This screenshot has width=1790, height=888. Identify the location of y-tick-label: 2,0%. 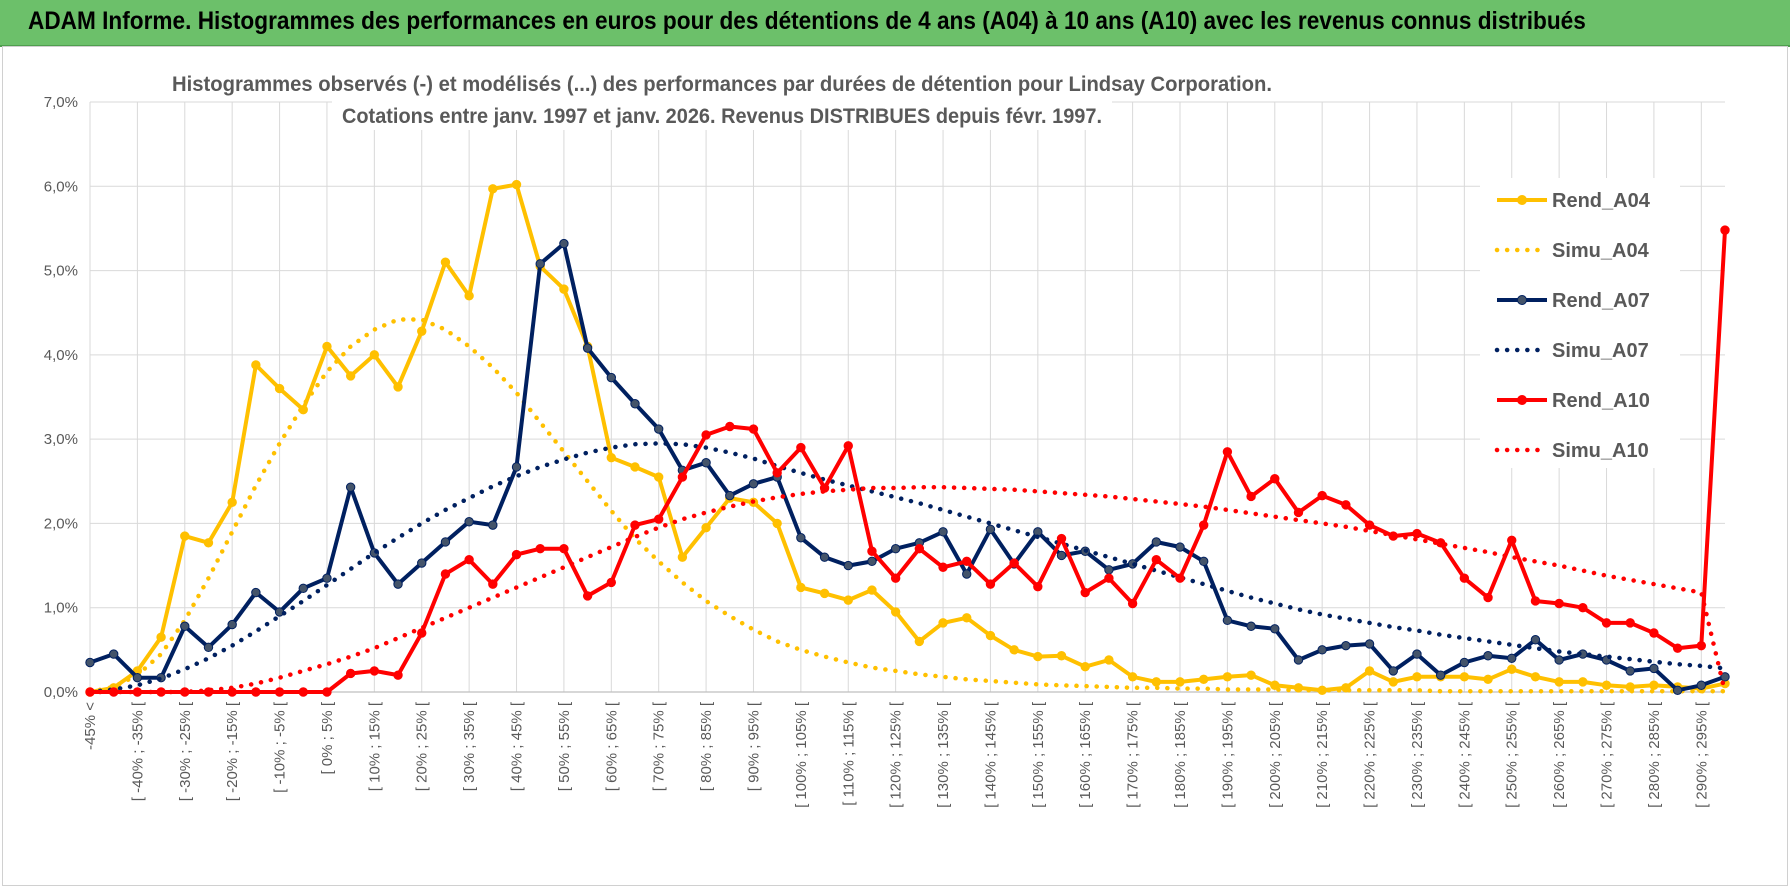
(61, 523).